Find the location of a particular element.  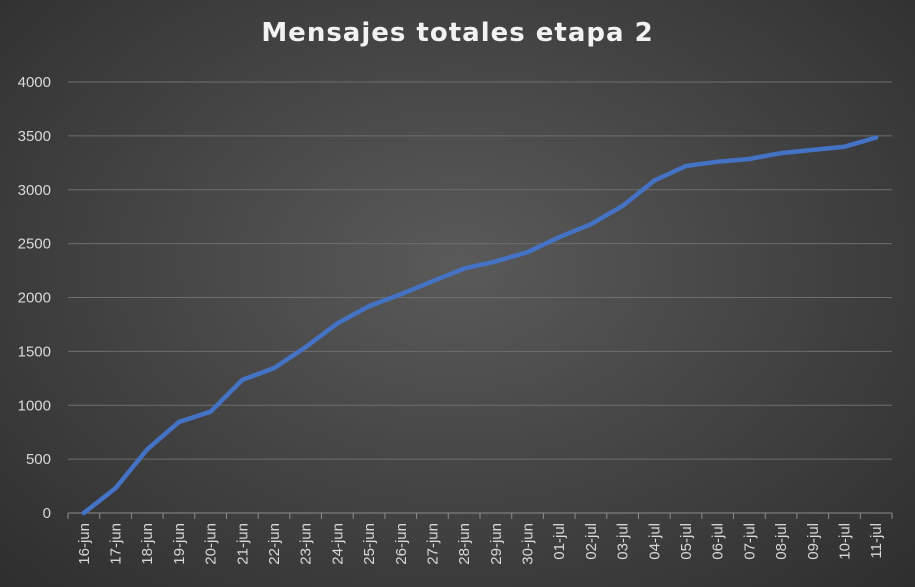

y-tick-label: 2500 is located at coordinates (34, 244).